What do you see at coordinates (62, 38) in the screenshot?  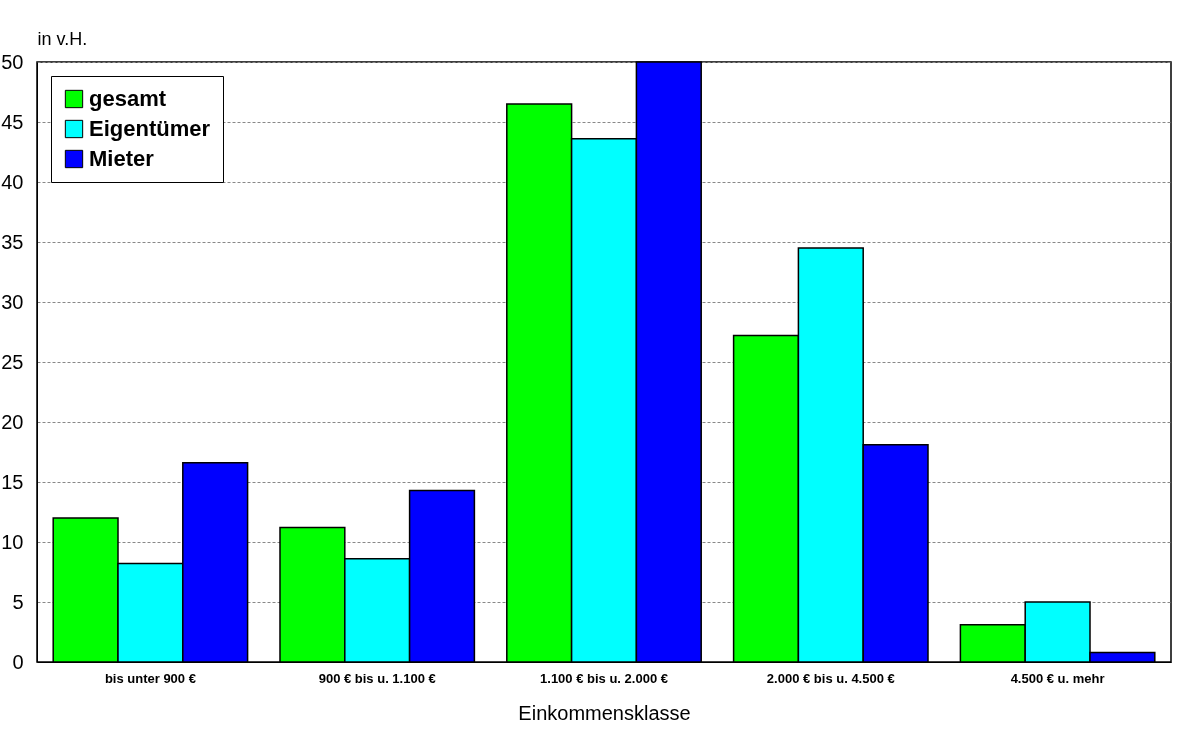 I see `y-axis-title: in v.H.` at bounding box center [62, 38].